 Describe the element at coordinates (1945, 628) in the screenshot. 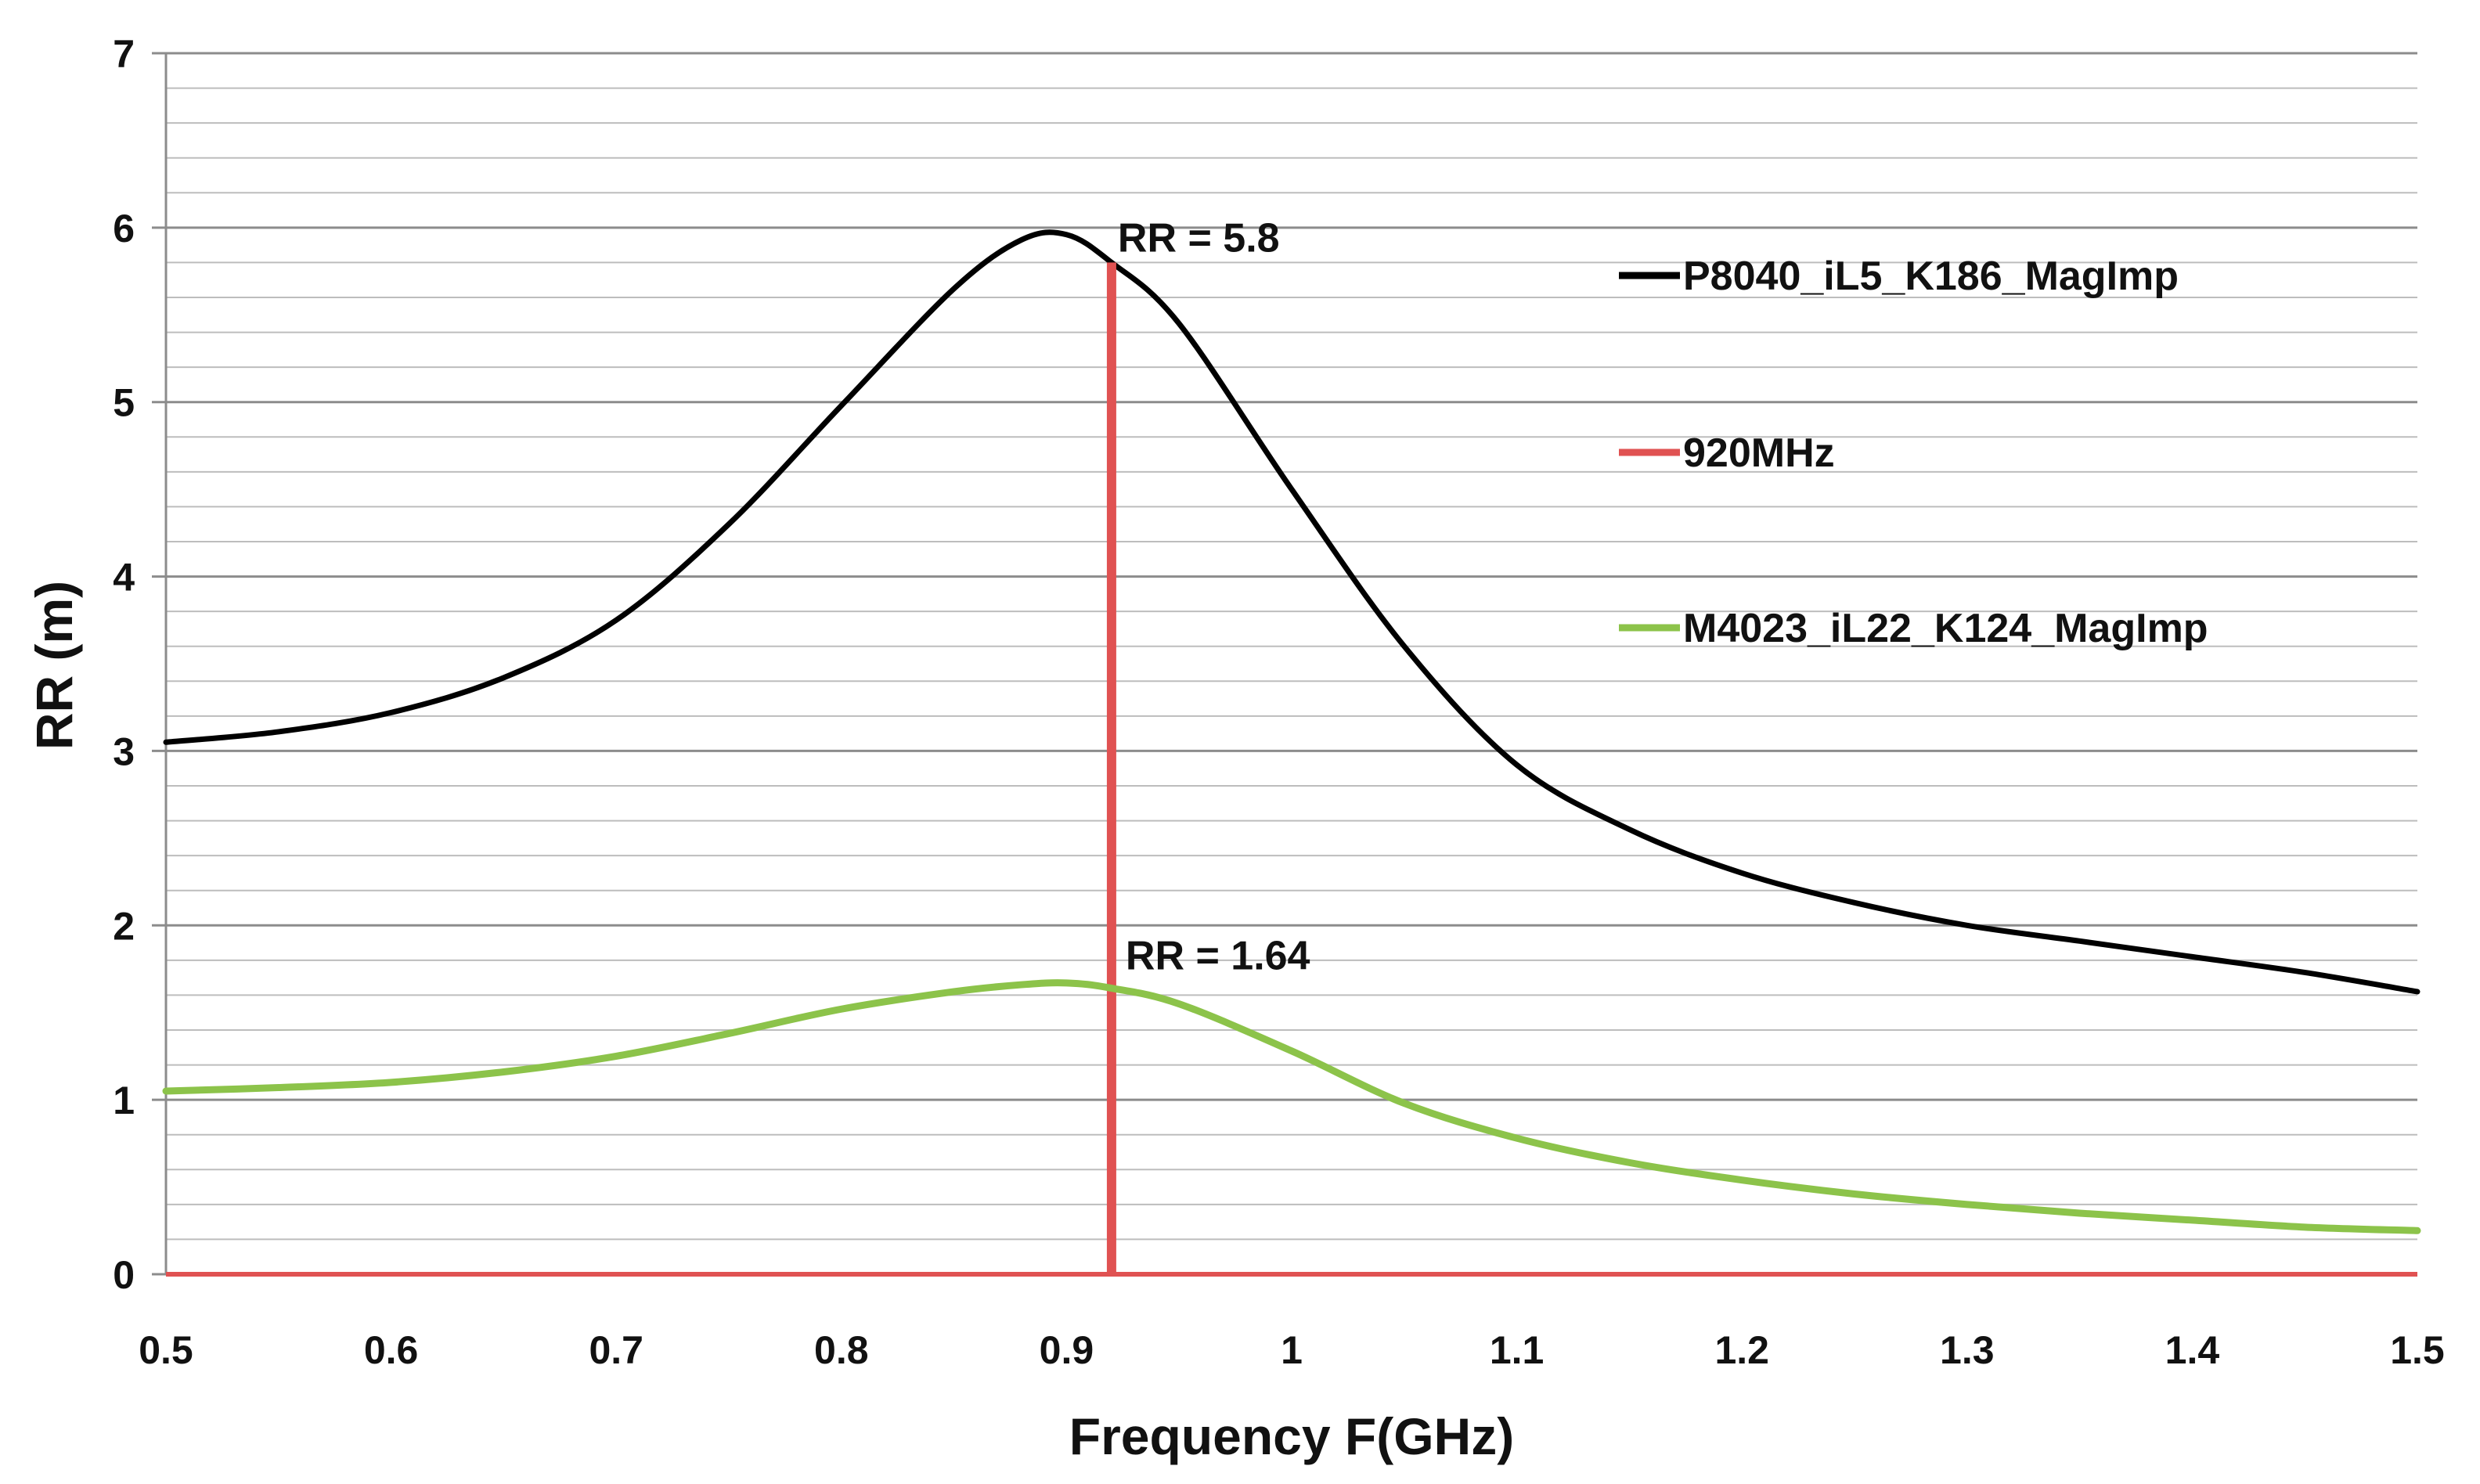

I see `legend-label: M4023_iL22_K124_MagImp` at that location.